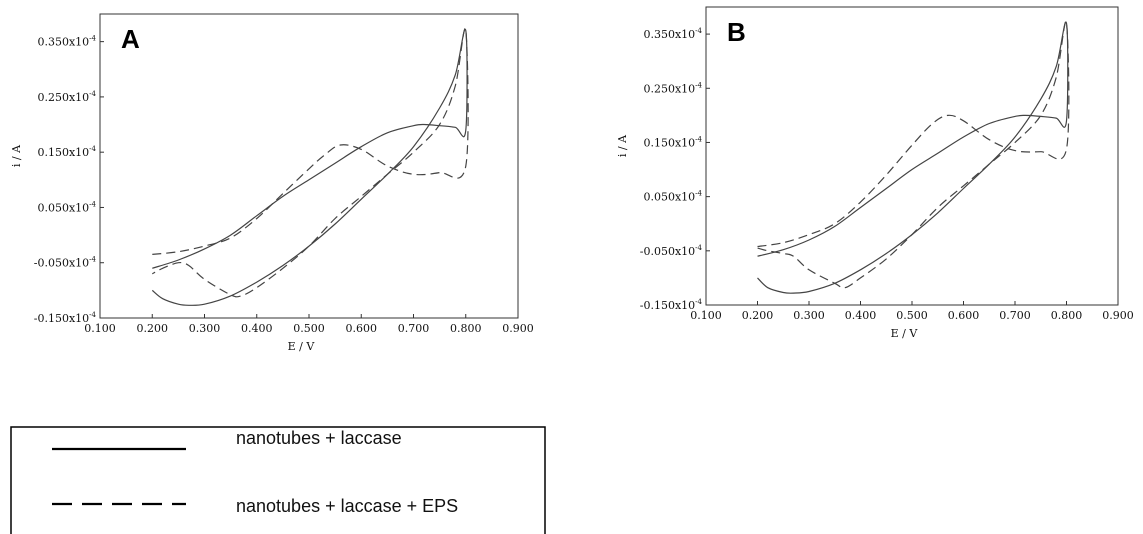 Image resolution: width=1143 pixels, height=534 pixels. I want to click on panel-b-y-tick-label: 0.250x10⁻⁴, so click(672, 88).